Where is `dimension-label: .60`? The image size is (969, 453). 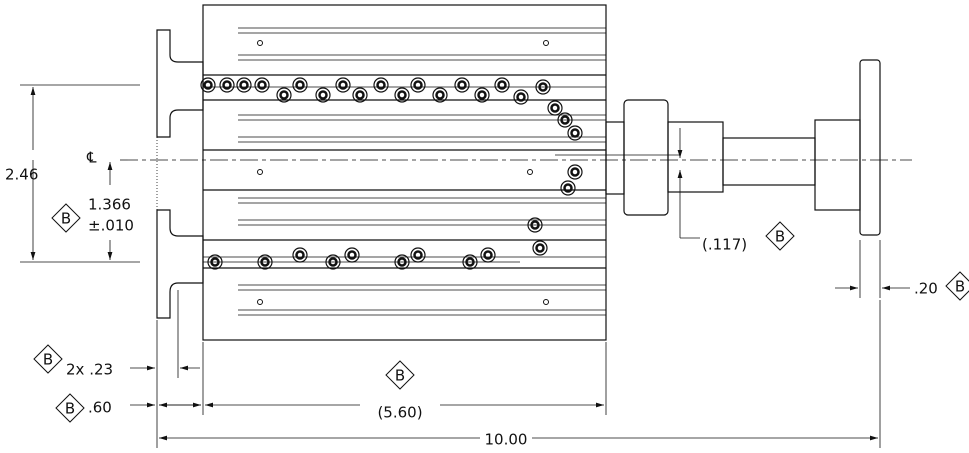 dimension-label: .60 is located at coordinates (100, 408).